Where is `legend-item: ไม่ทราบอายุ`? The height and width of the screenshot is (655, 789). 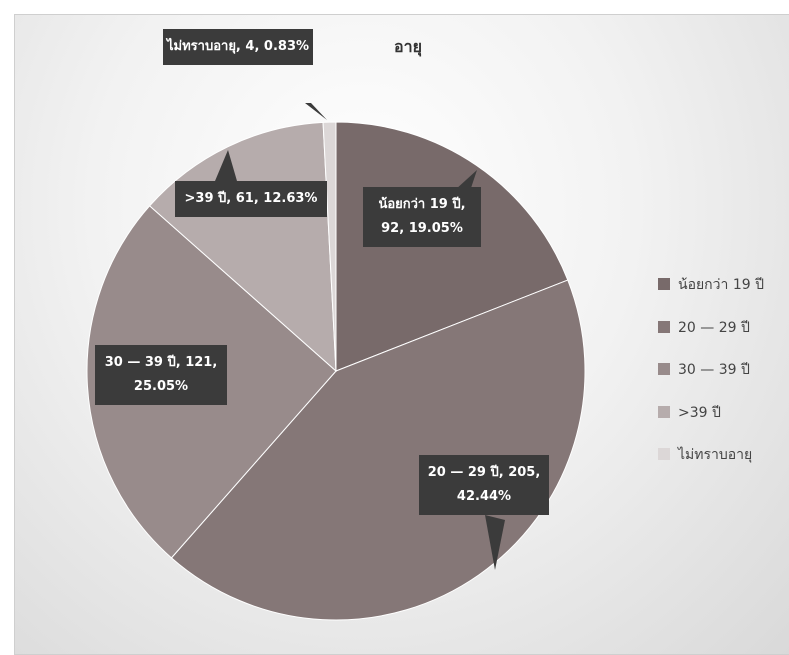 legend-item: ไม่ทราบอายุ is located at coordinates (705, 455).